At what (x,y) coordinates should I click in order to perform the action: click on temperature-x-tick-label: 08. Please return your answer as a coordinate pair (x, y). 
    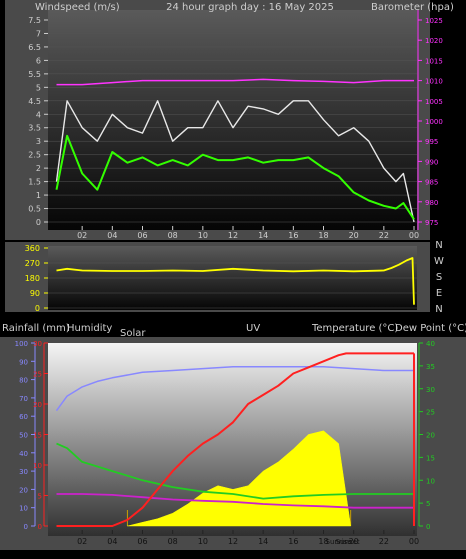
    Looking at the image, I should click on (173, 541).